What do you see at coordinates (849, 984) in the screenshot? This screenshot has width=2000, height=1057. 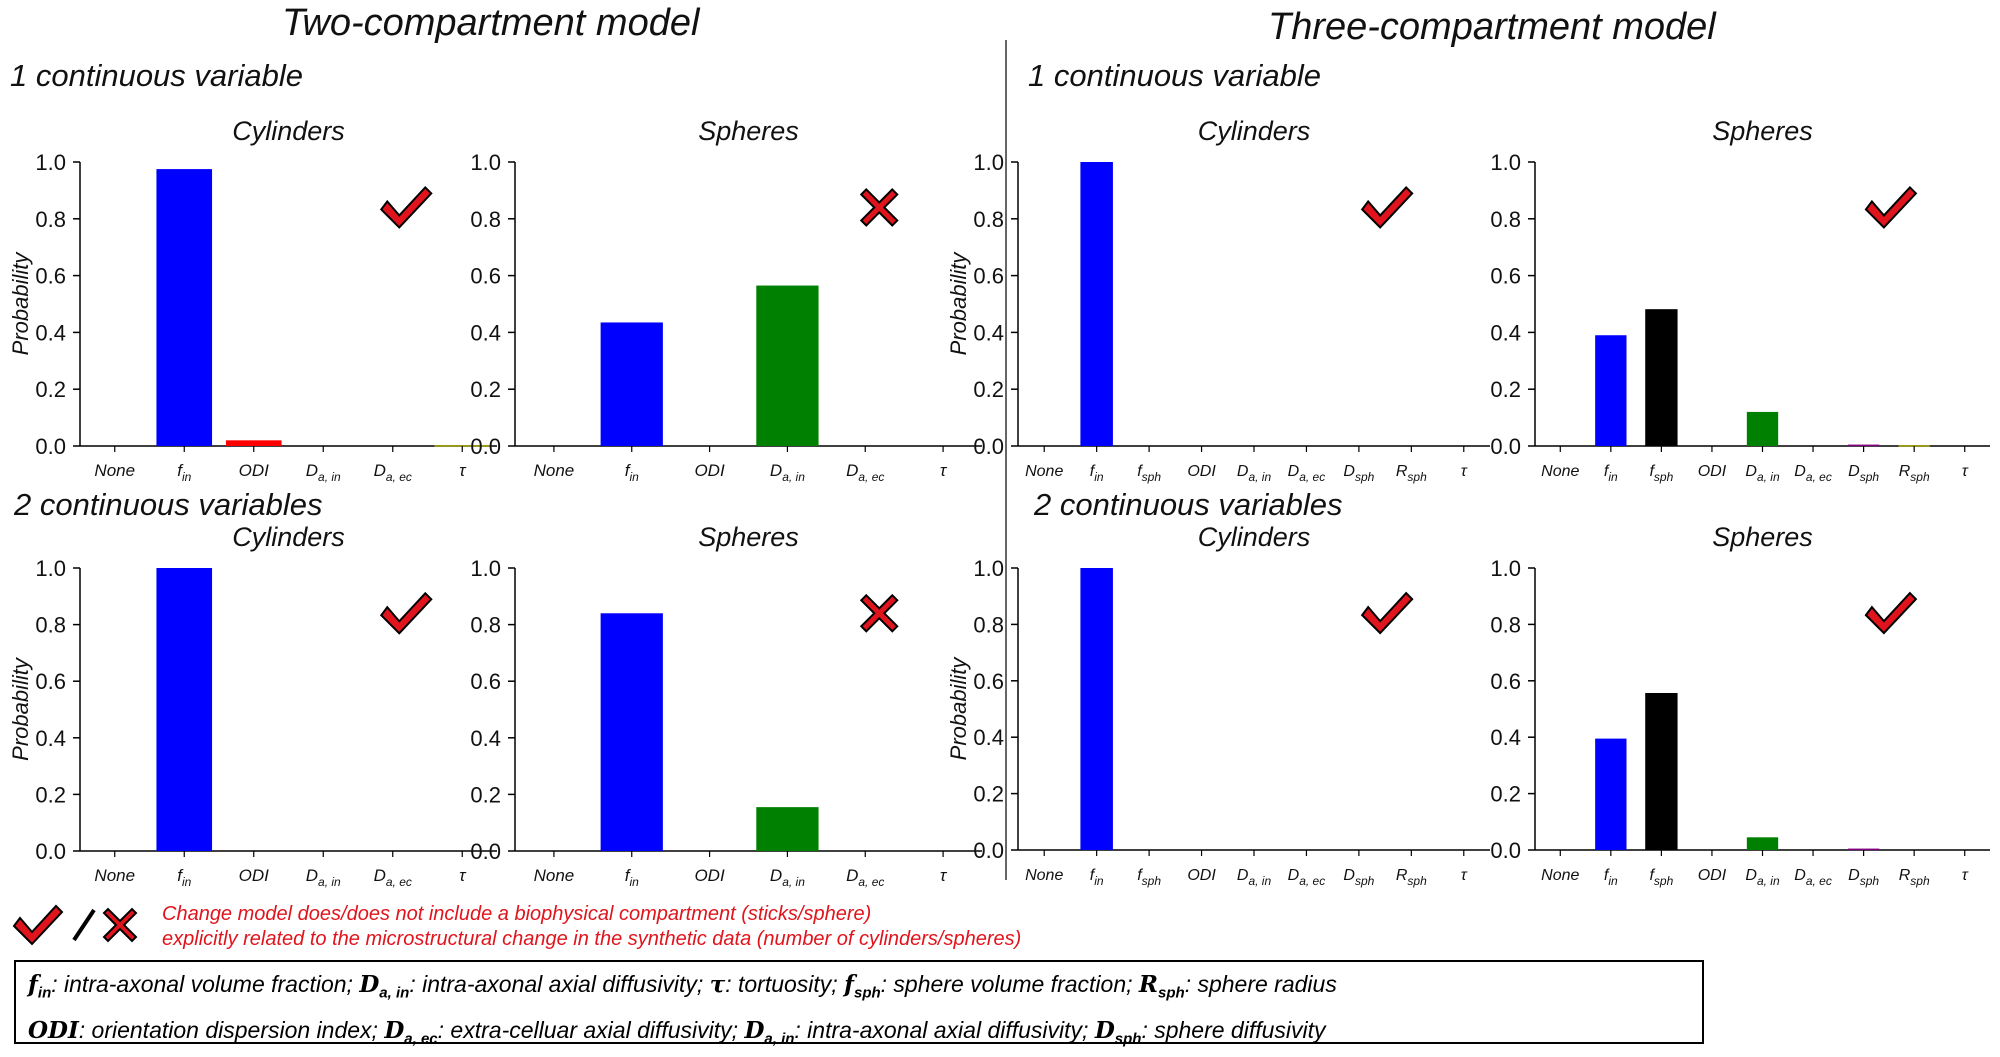 I see `definition-symbol: f` at bounding box center [849, 984].